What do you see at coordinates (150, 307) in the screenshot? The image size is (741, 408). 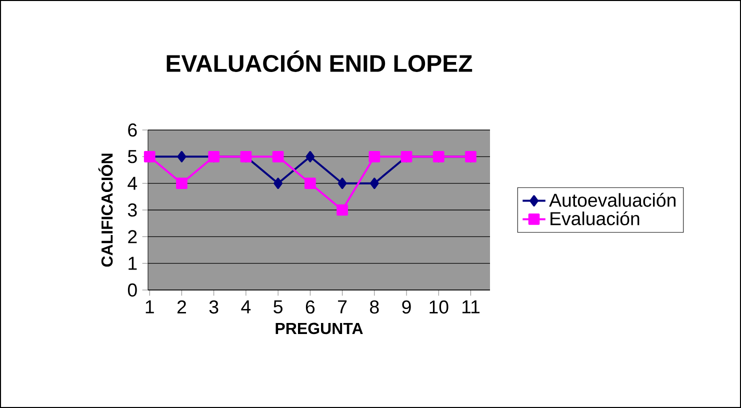 I see `x-tick-label: 1` at bounding box center [150, 307].